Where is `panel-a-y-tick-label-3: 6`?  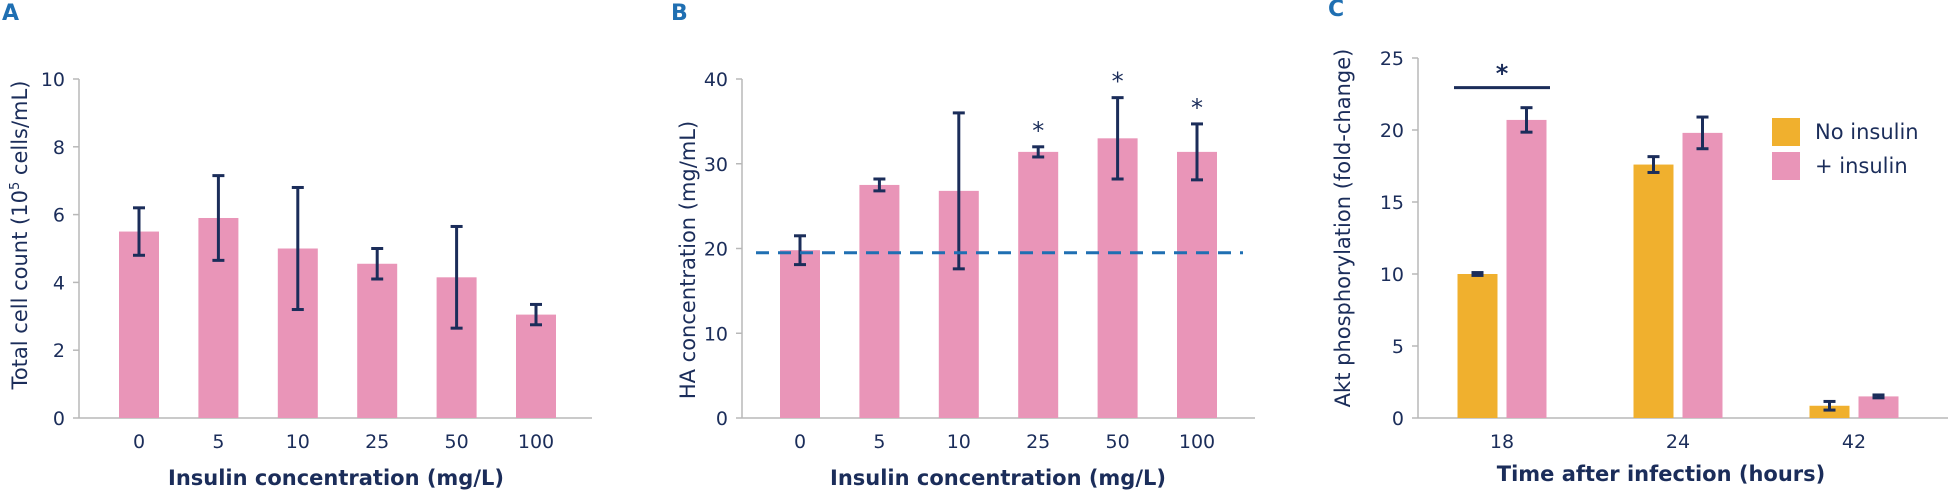
panel-a-y-tick-label-3: 6 is located at coordinates (59, 216).